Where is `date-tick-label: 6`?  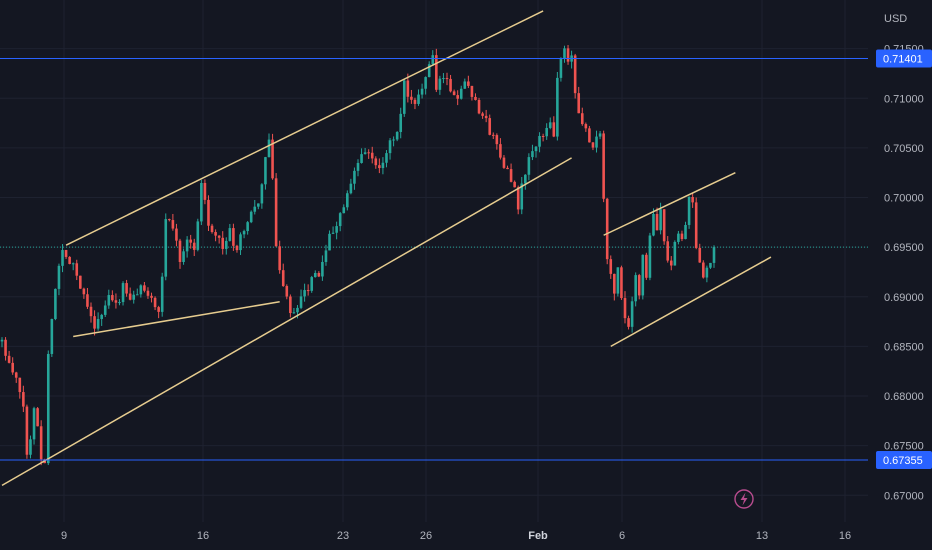
date-tick-label: 6 is located at coordinates (622, 536).